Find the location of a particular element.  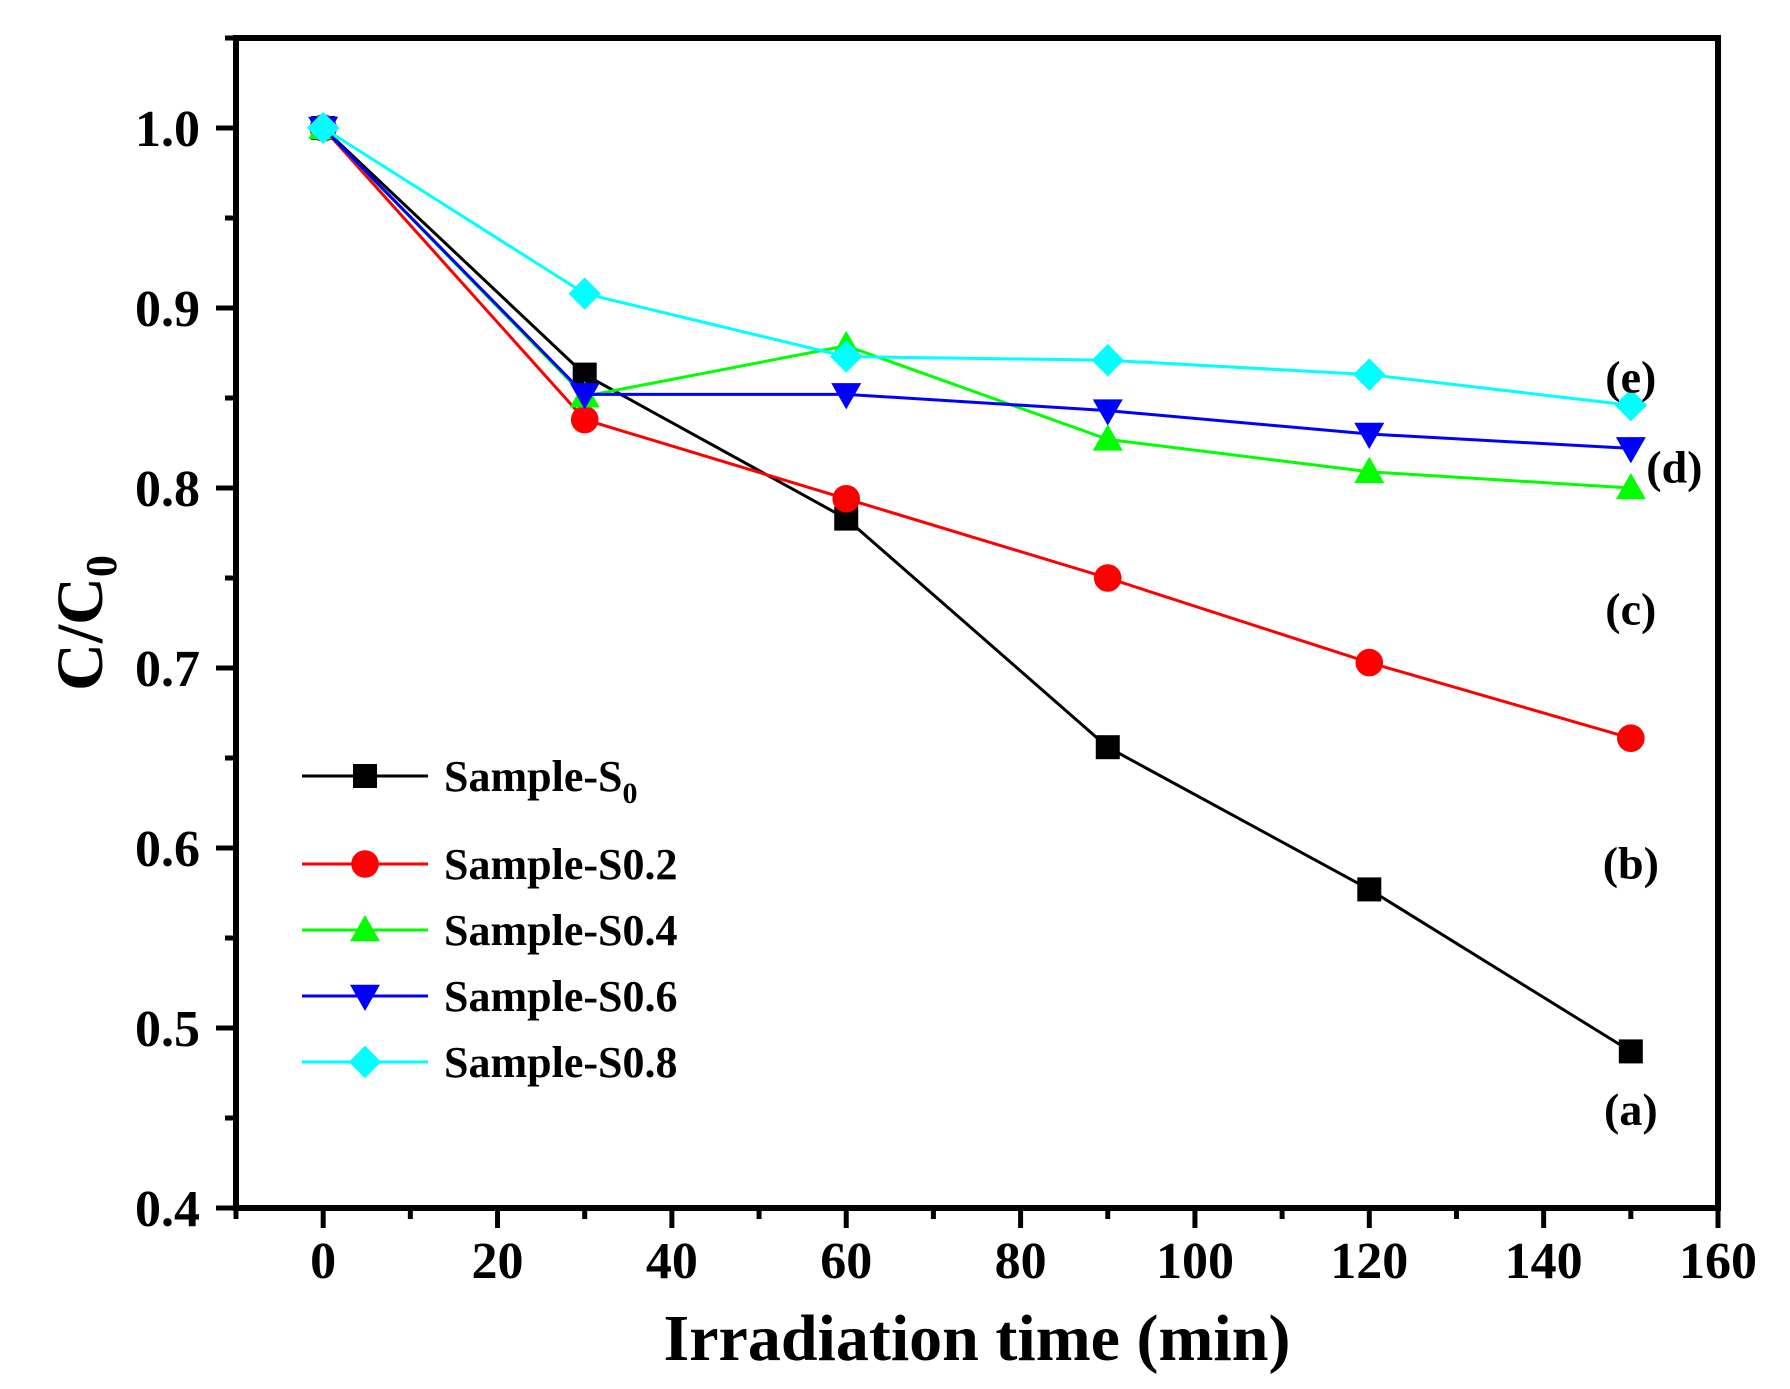

x-tick-label: 140 is located at coordinates (1544, 1261).